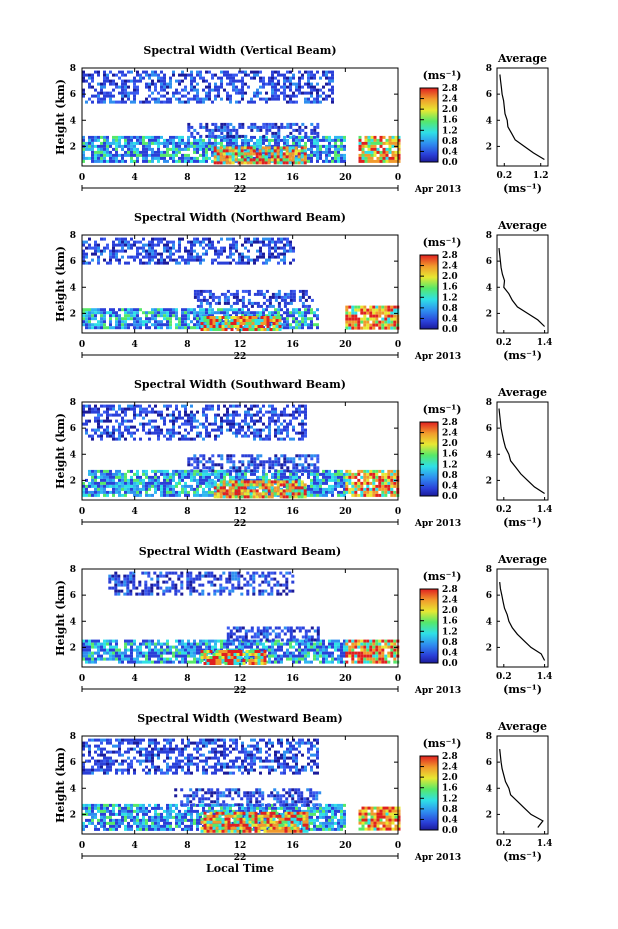 This screenshot has height=929, width=618. I want to click on colorbar-tick-label: 1.6, so click(450, 288).